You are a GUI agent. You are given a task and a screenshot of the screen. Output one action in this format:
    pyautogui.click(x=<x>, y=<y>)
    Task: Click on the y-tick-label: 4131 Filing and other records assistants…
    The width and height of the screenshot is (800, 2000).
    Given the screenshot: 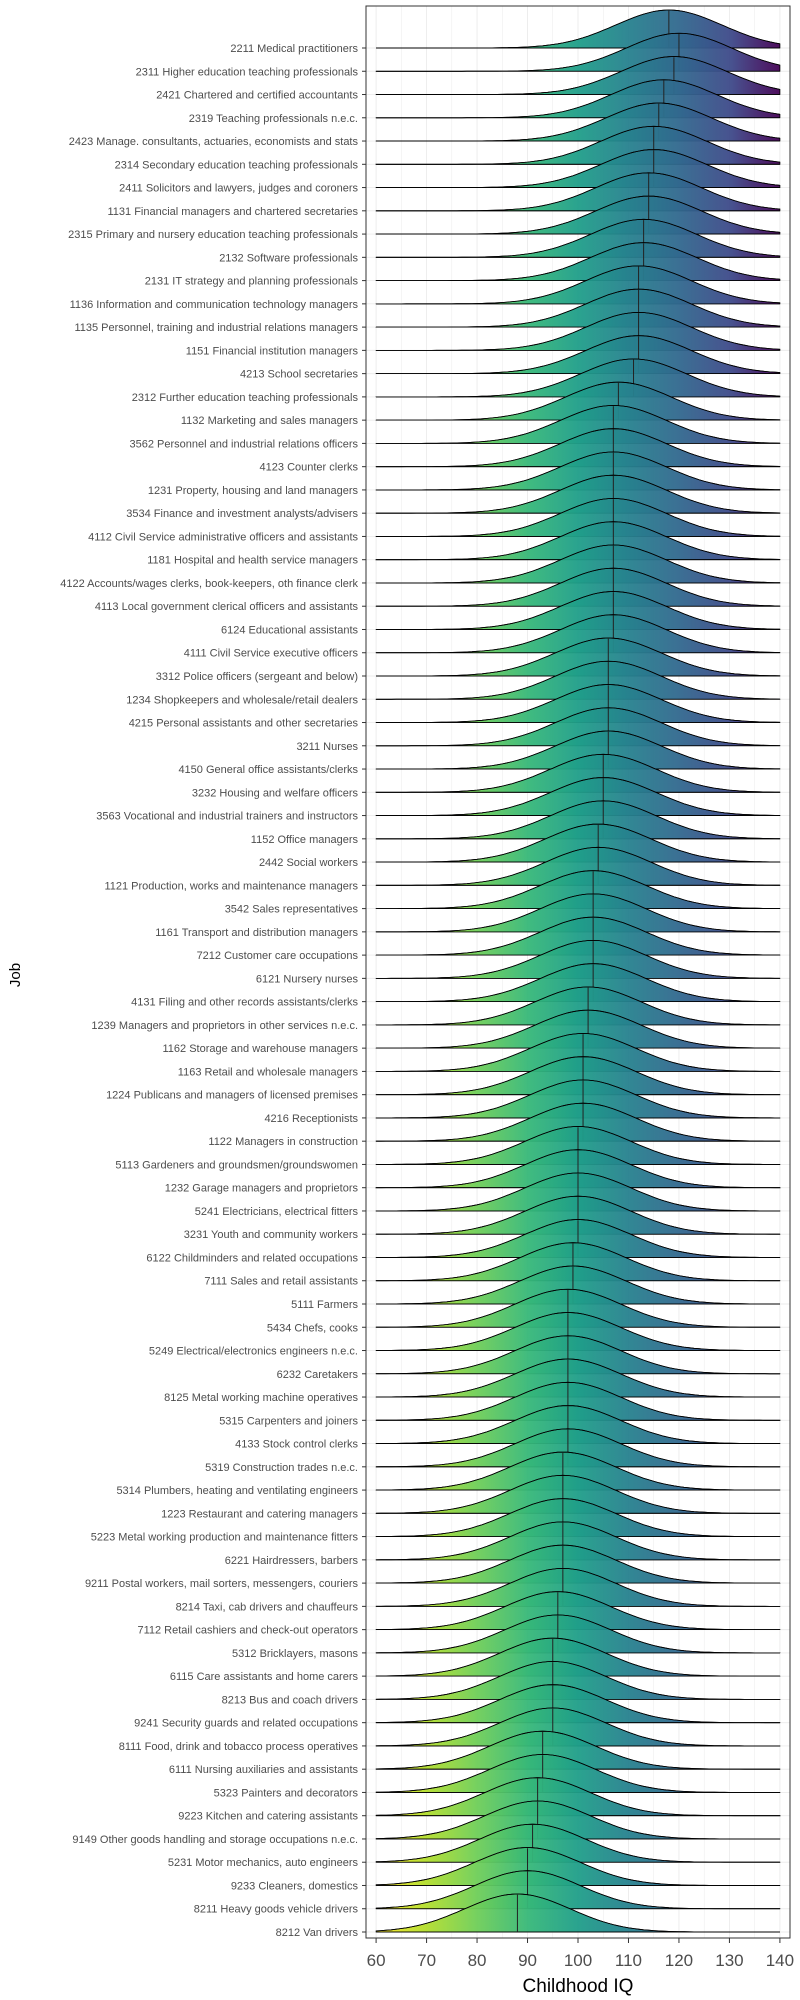 What is the action you would take?
    pyautogui.click(x=244, y=1003)
    